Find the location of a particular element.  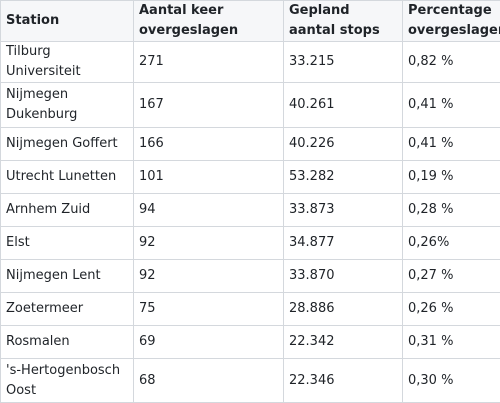

table-row: Tilburg Universiteit 271 33.215 0,82 % is located at coordinates (250, 62).